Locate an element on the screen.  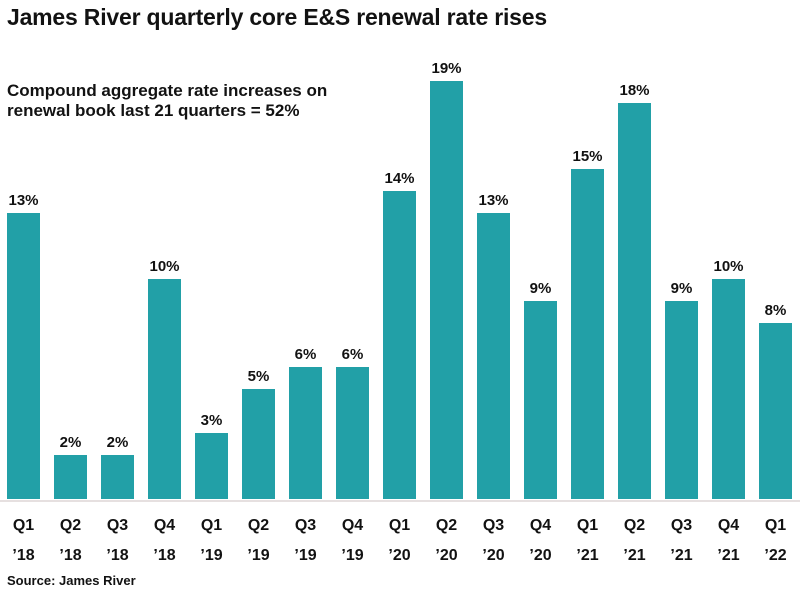
x-axis-tick-label: Q3 ’18 is located at coordinates (117, 540).